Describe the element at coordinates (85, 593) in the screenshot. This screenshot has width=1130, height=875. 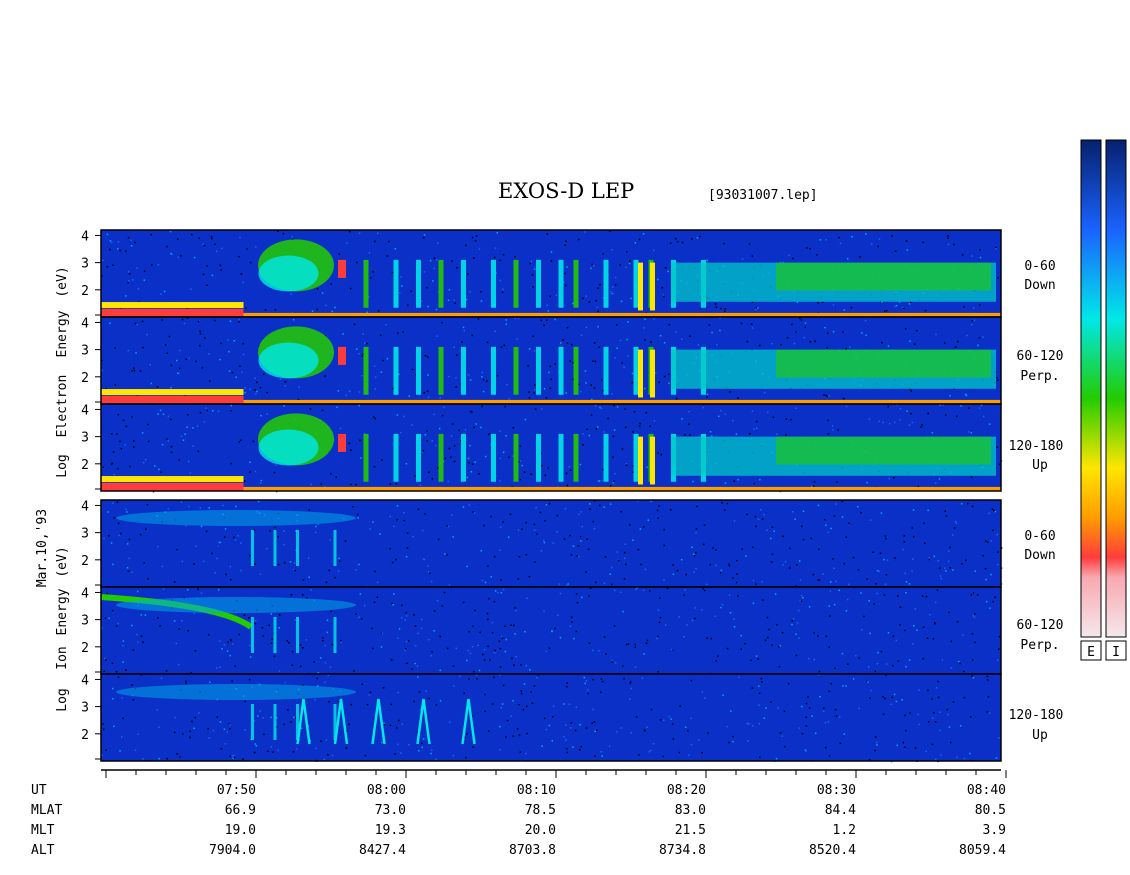
I see `y-tick-label: 4` at that location.